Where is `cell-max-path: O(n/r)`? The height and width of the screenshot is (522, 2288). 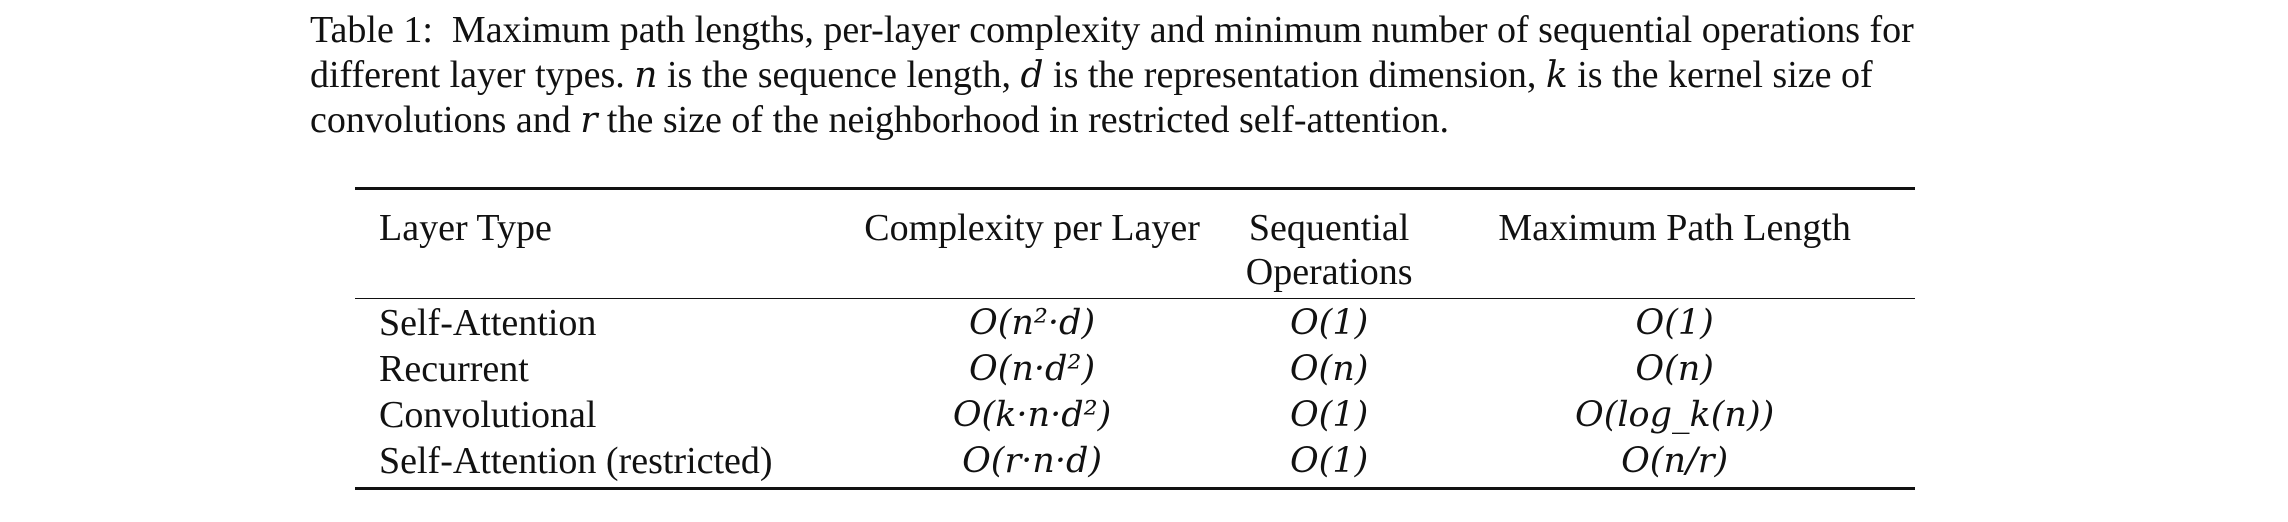 cell-max-path: O(n/r) is located at coordinates (1674, 464).